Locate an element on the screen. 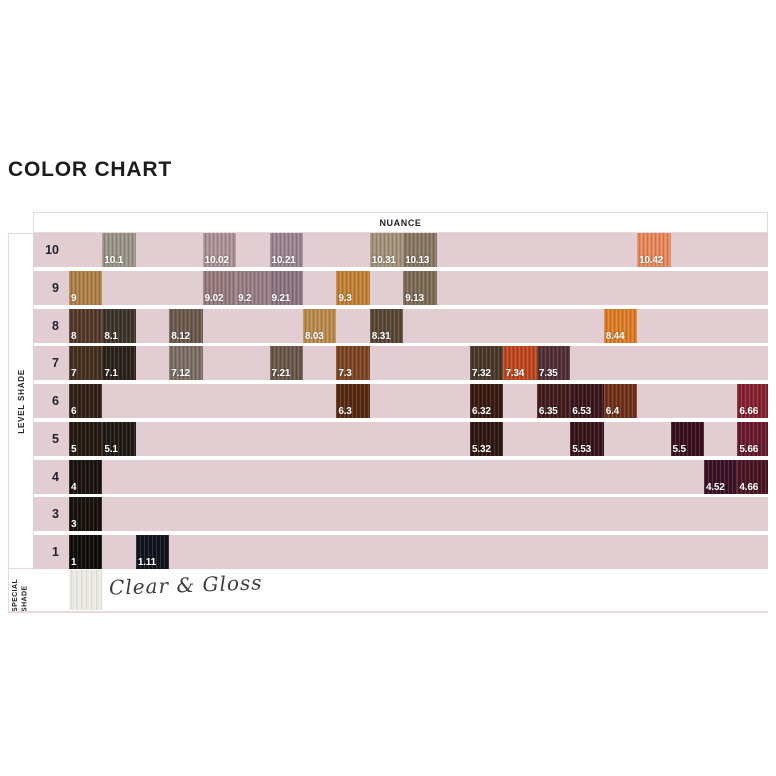 The image size is (776, 776). swatch-9.02: 9.02 is located at coordinates (219, 288).